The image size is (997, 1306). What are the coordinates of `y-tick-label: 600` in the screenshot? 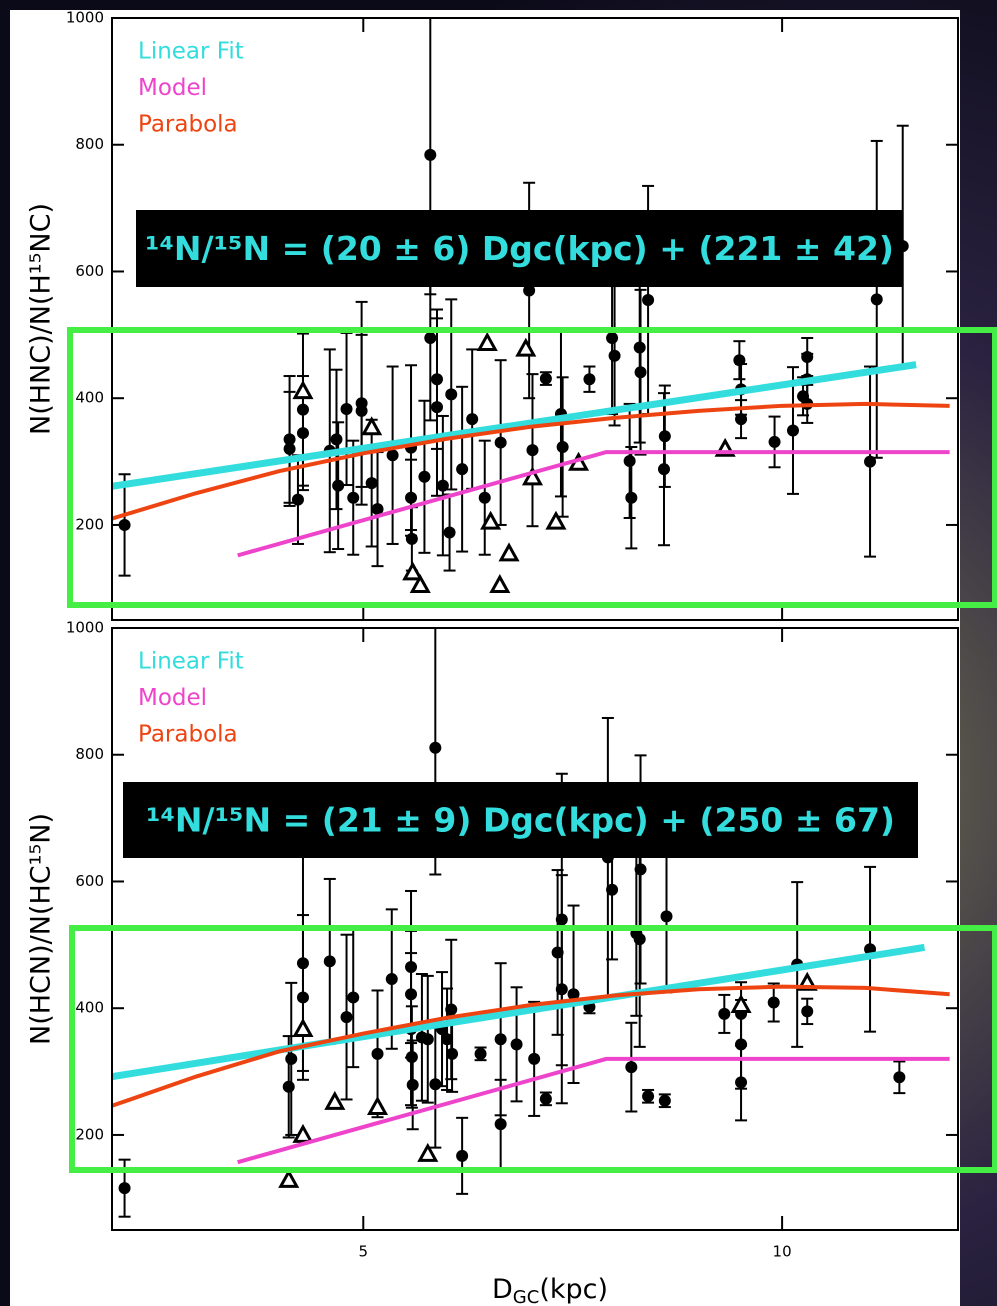 It's located at (89, 271).